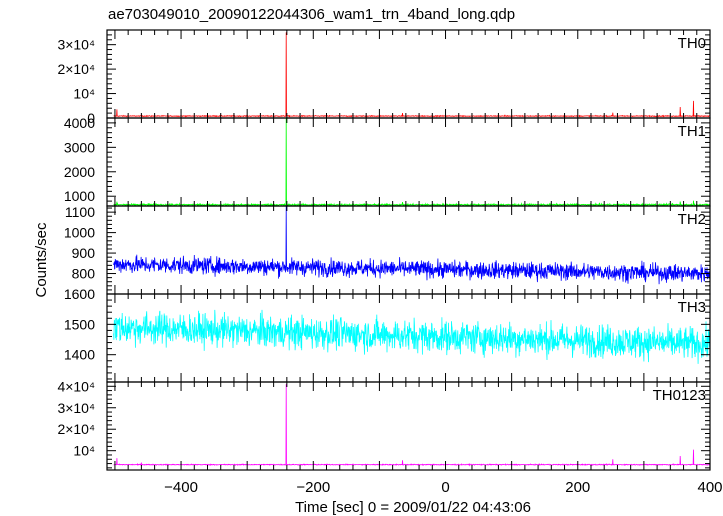  What do you see at coordinates (84, 274) in the screenshot?
I see `y-tick-label: 800` at bounding box center [84, 274].